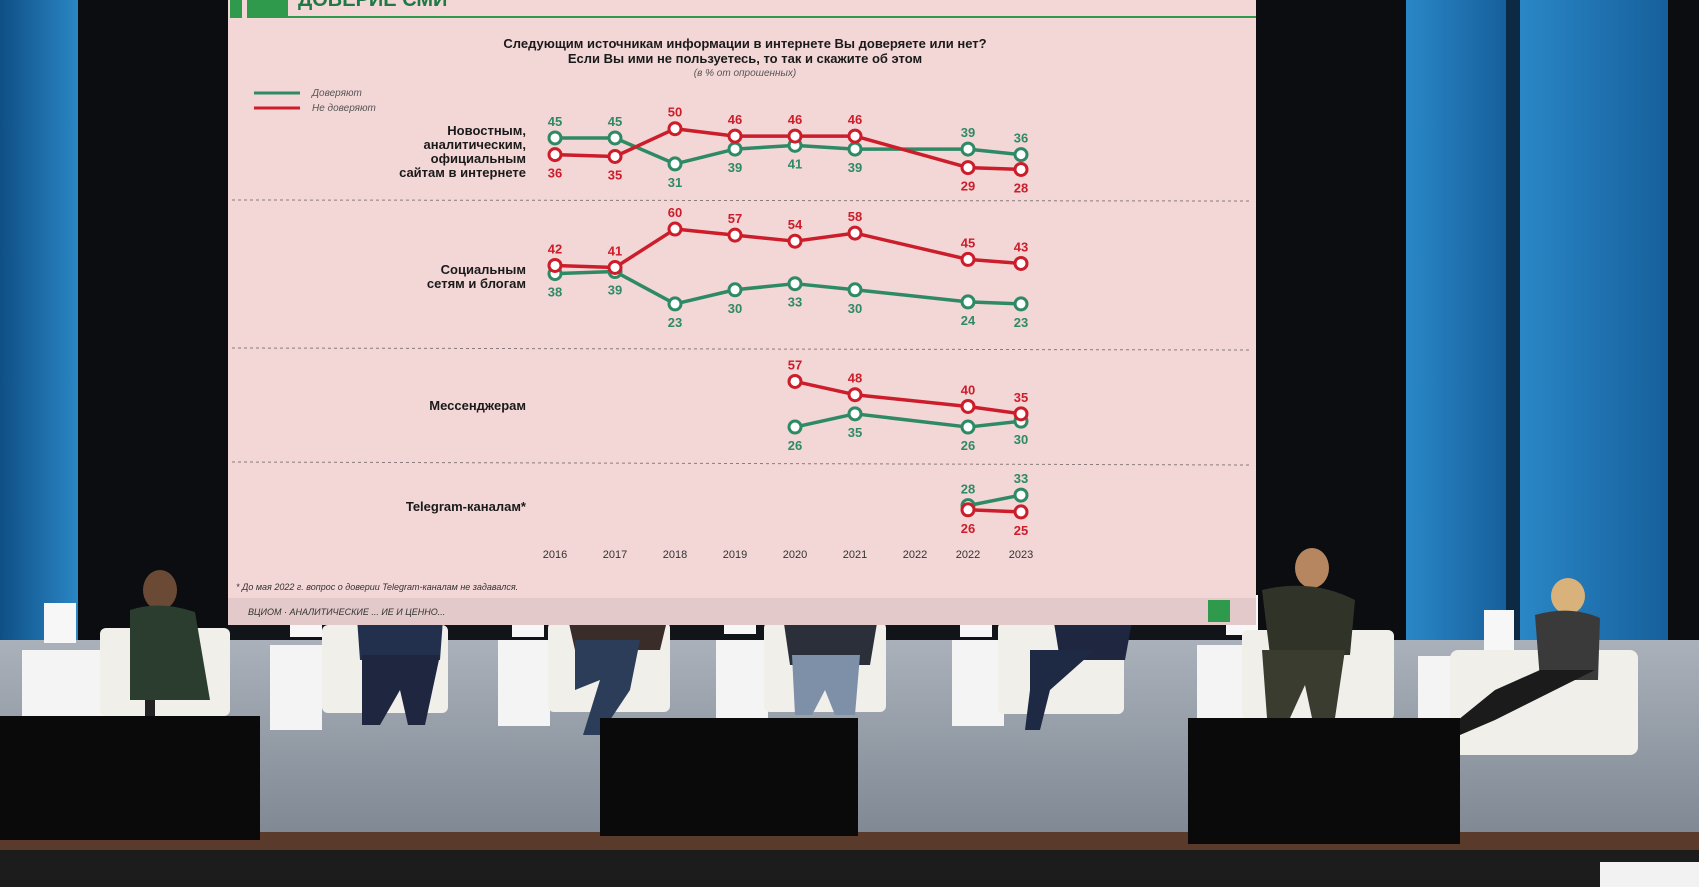 The height and width of the screenshot is (887, 1699). Describe the element at coordinates (476, 283) in the screenshot. I see `category-line: сетям и блогам` at that location.